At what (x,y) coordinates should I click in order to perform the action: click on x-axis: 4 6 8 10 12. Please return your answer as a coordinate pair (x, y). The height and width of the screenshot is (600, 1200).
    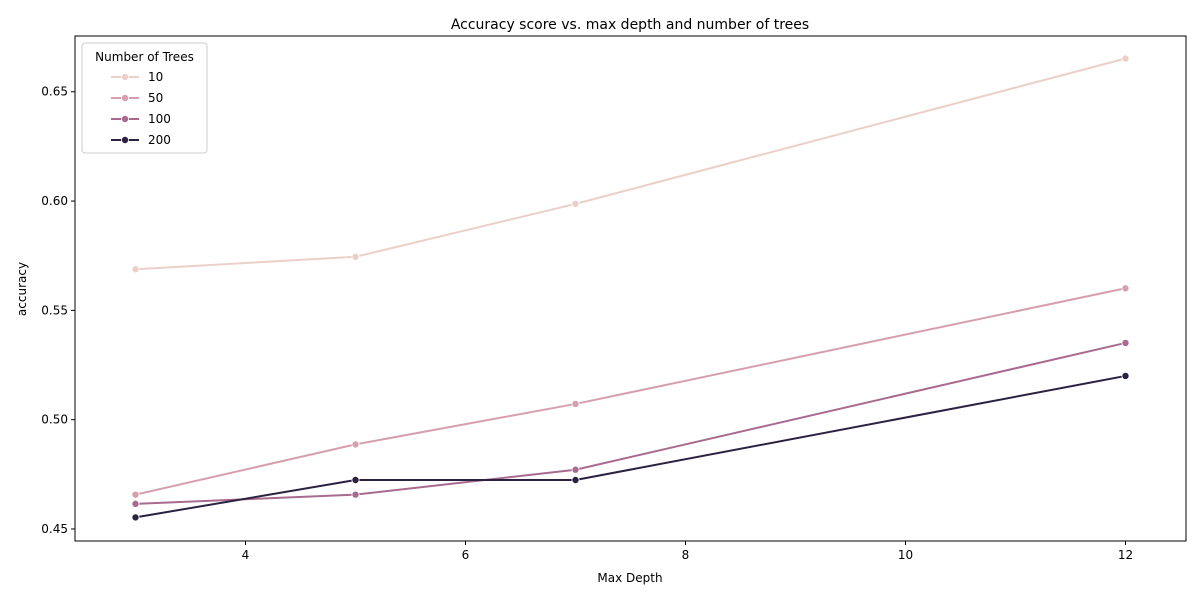
    Looking at the image, I should click on (687, 551).